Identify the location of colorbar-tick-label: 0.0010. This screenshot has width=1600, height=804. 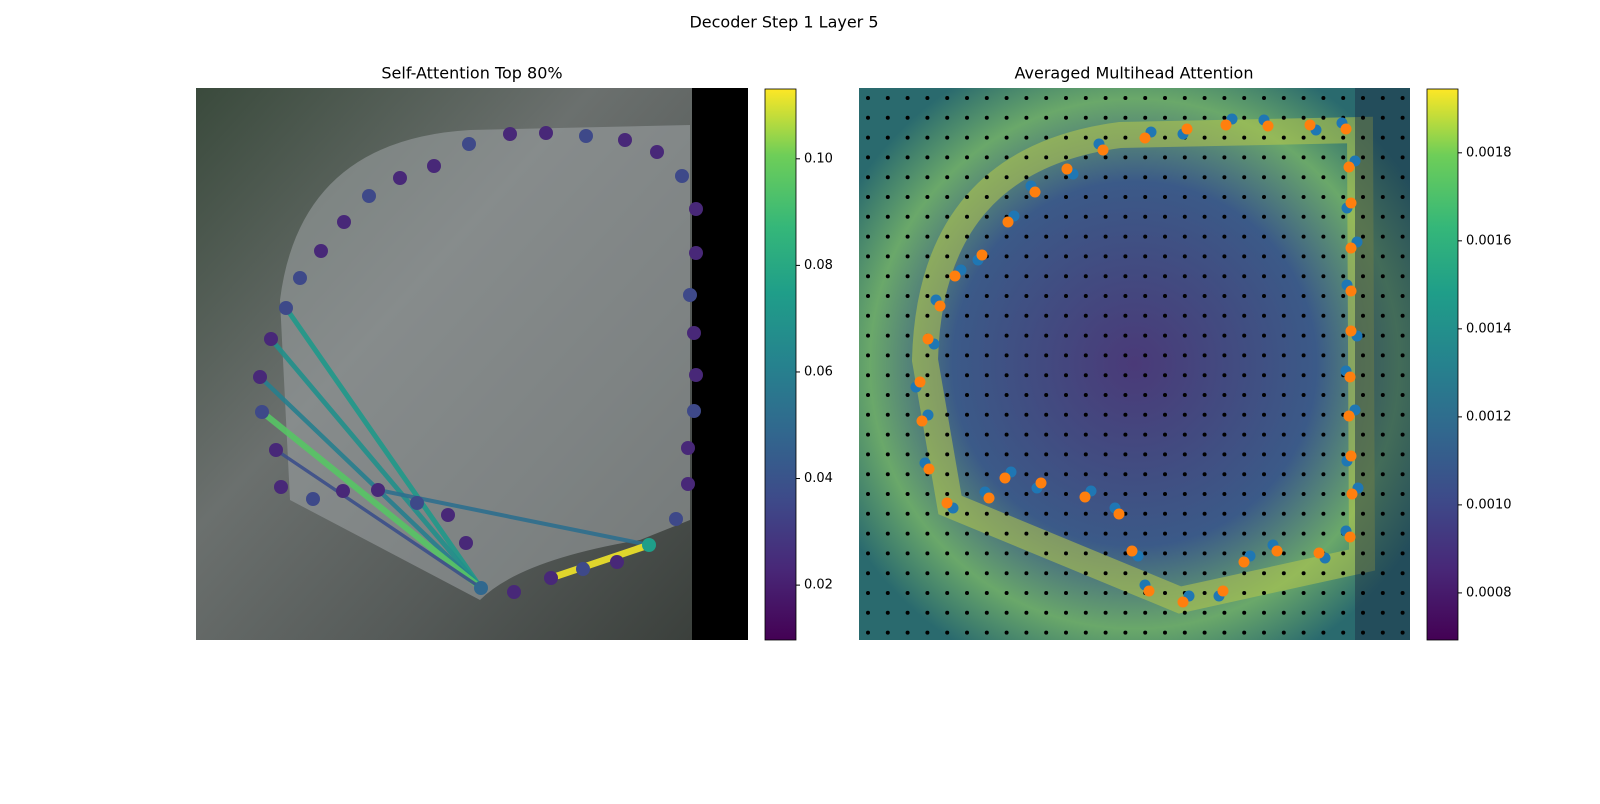
(1489, 504).